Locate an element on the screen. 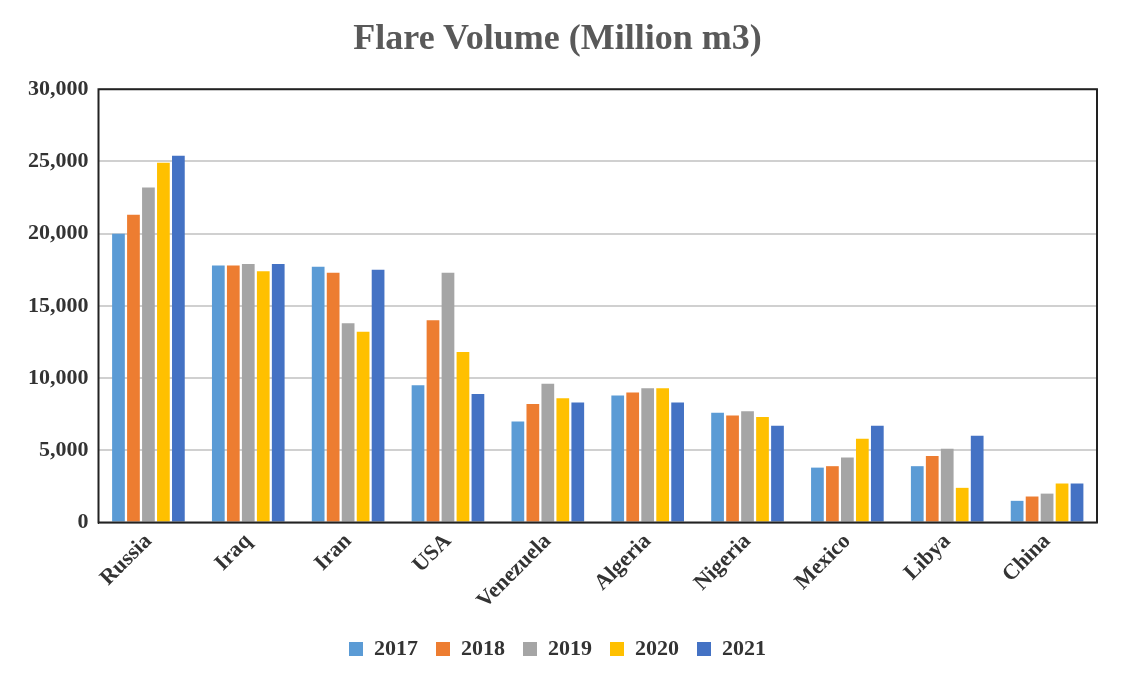 The width and height of the screenshot is (1125, 688). y-tick-label: 10,000 is located at coordinates (58, 376).